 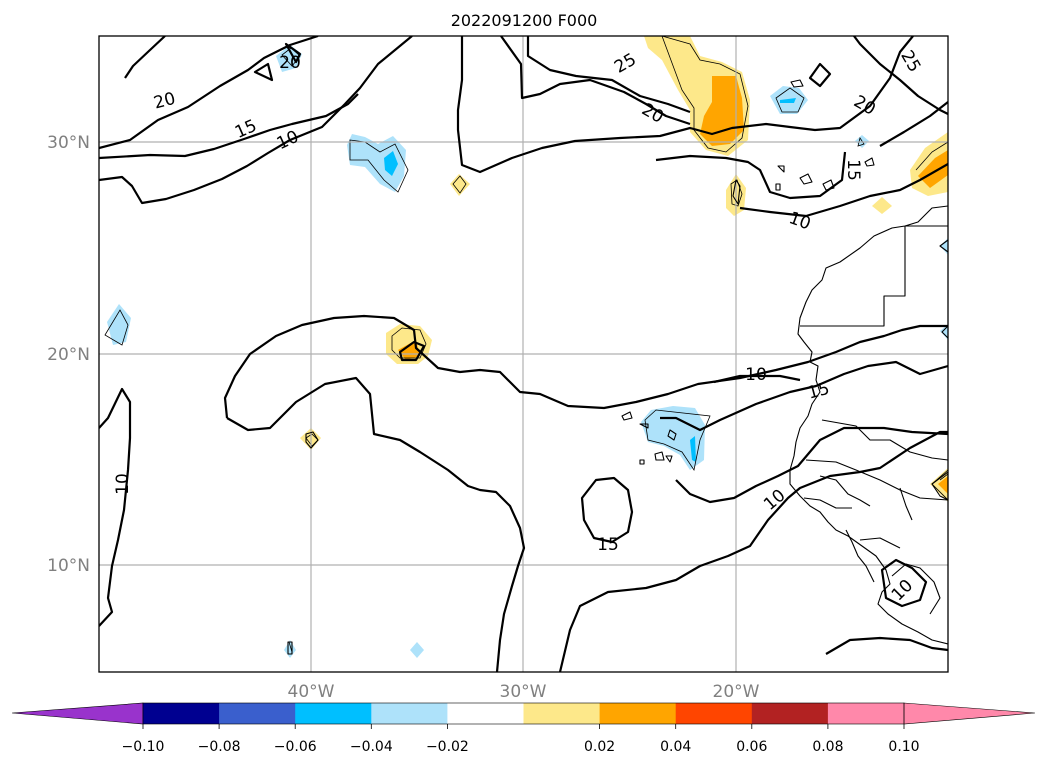 What do you see at coordinates (675, 747) in the screenshot?
I see `colorbar-tick-label: 0.04` at bounding box center [675, 747].